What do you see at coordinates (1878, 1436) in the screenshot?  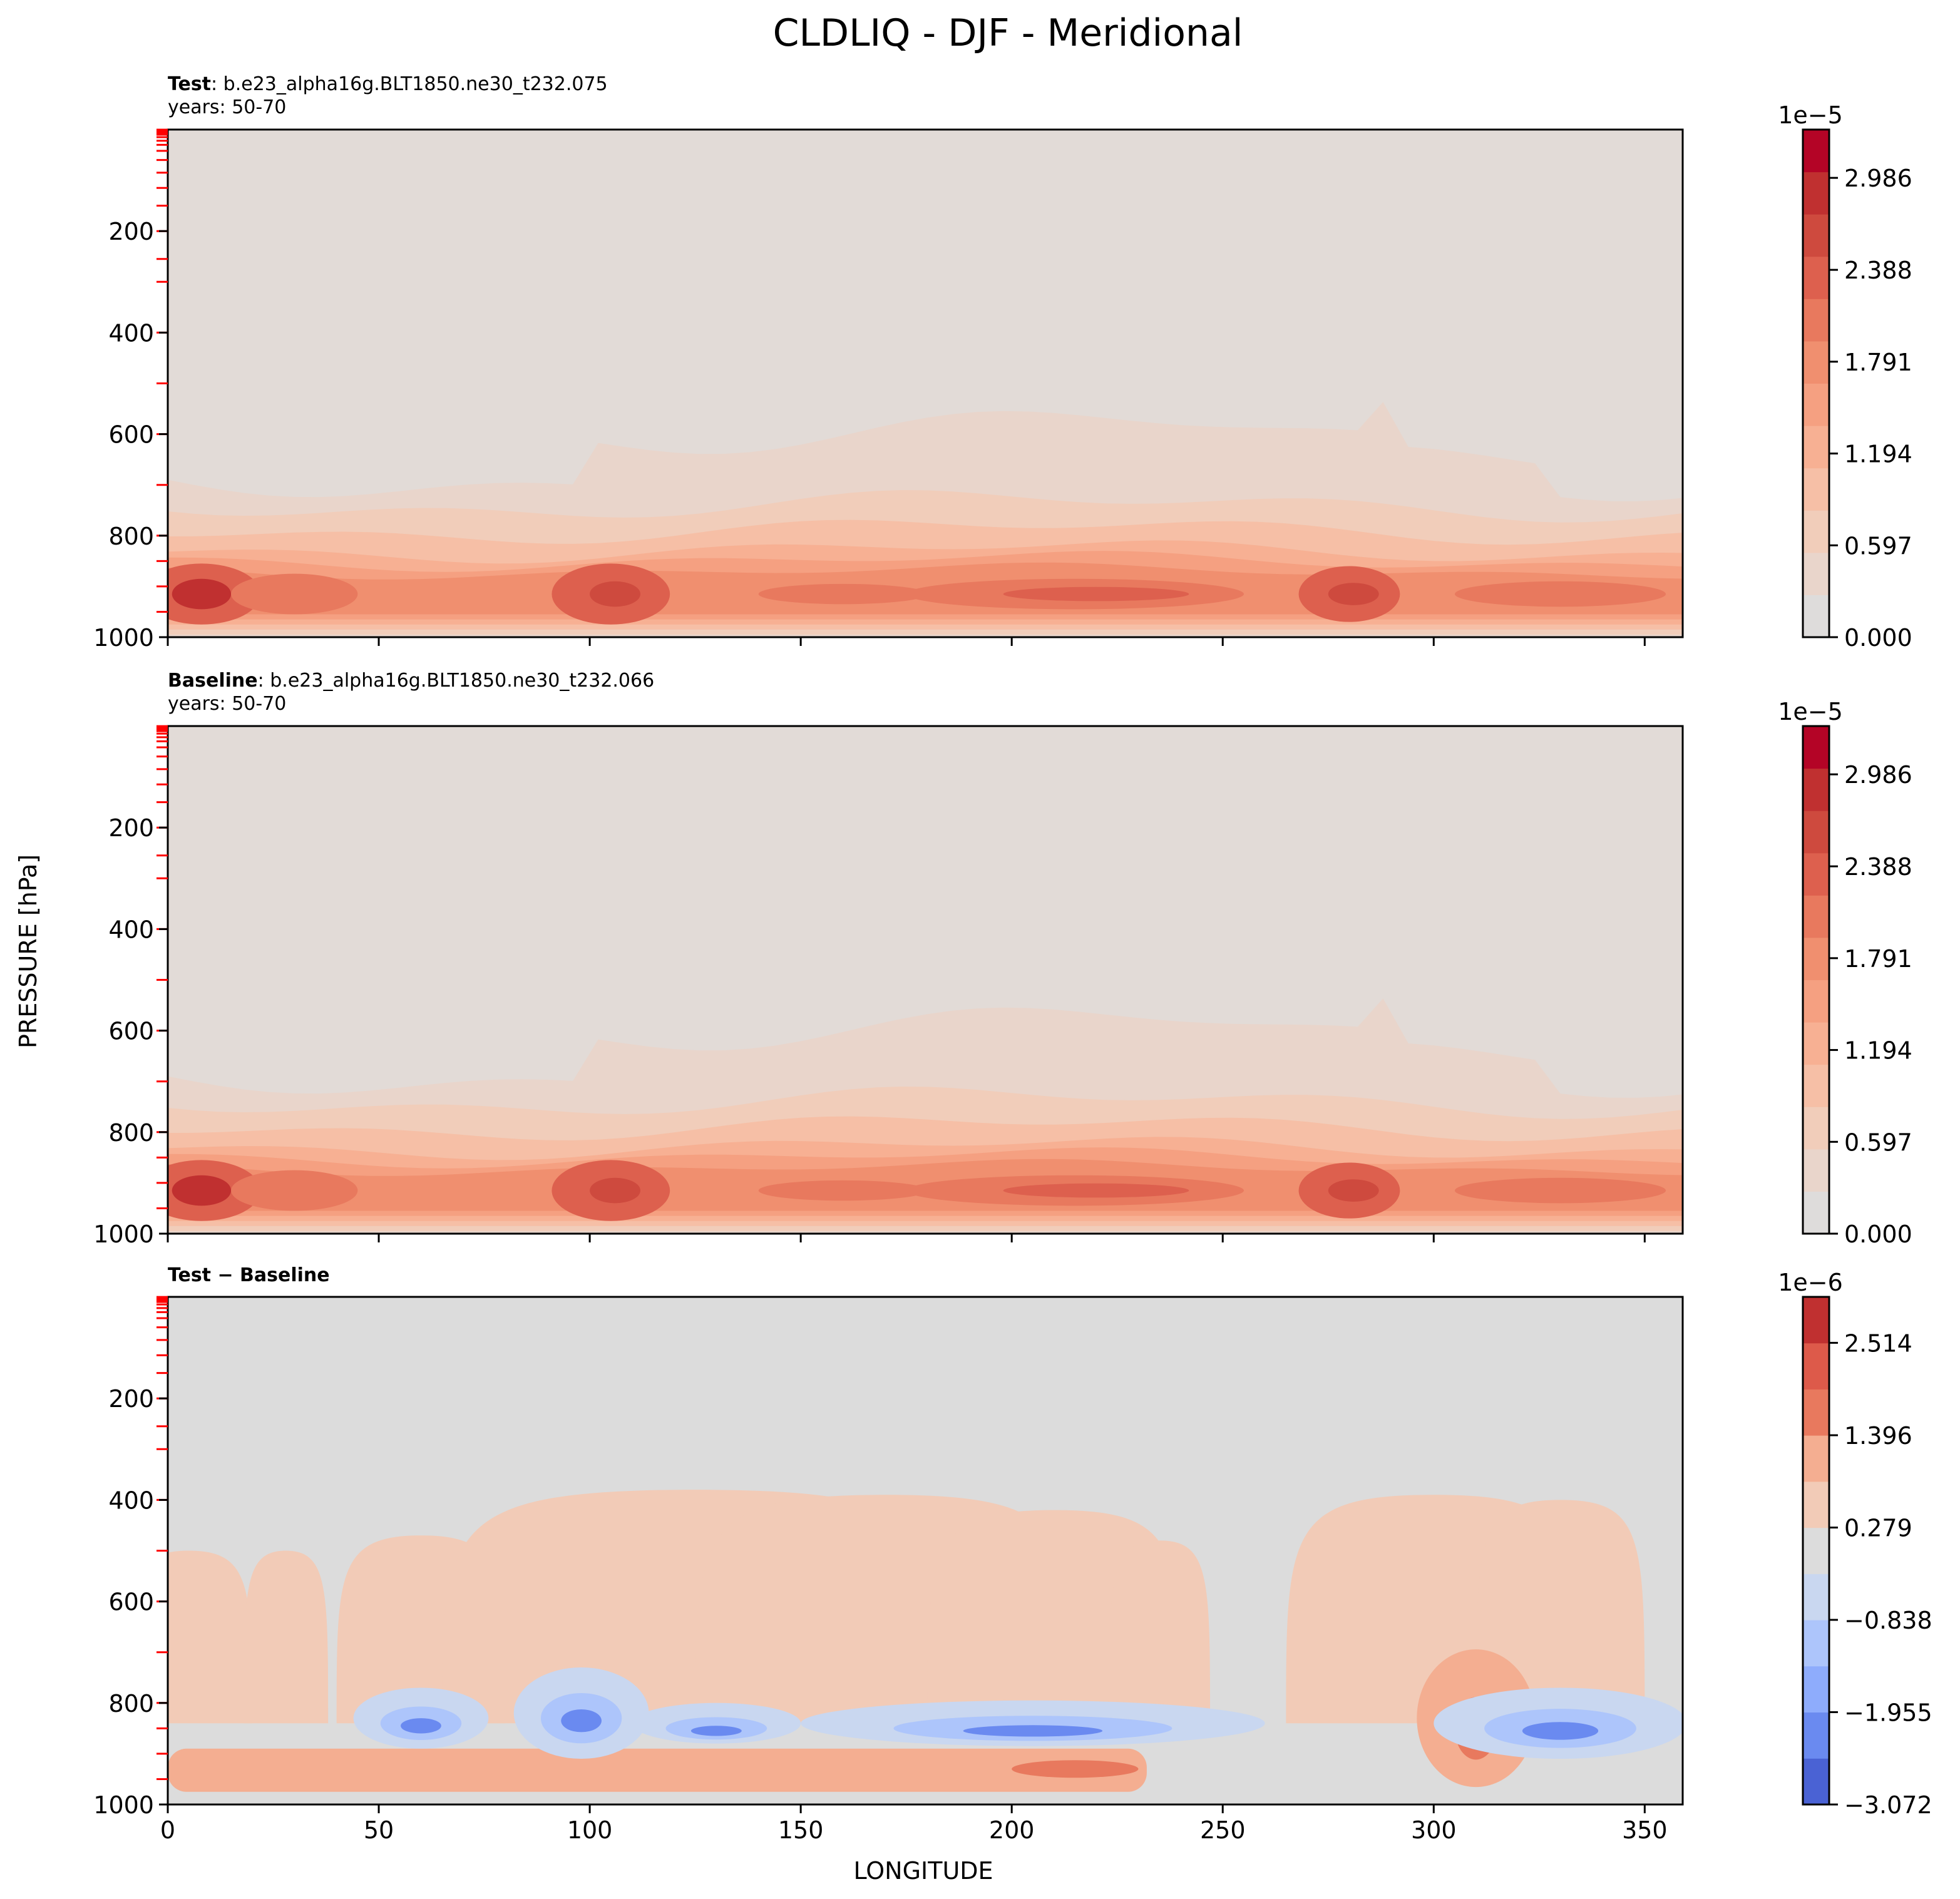 I see `colorbar-tick-label: 1.396` at bounding box center [1878, 1436].